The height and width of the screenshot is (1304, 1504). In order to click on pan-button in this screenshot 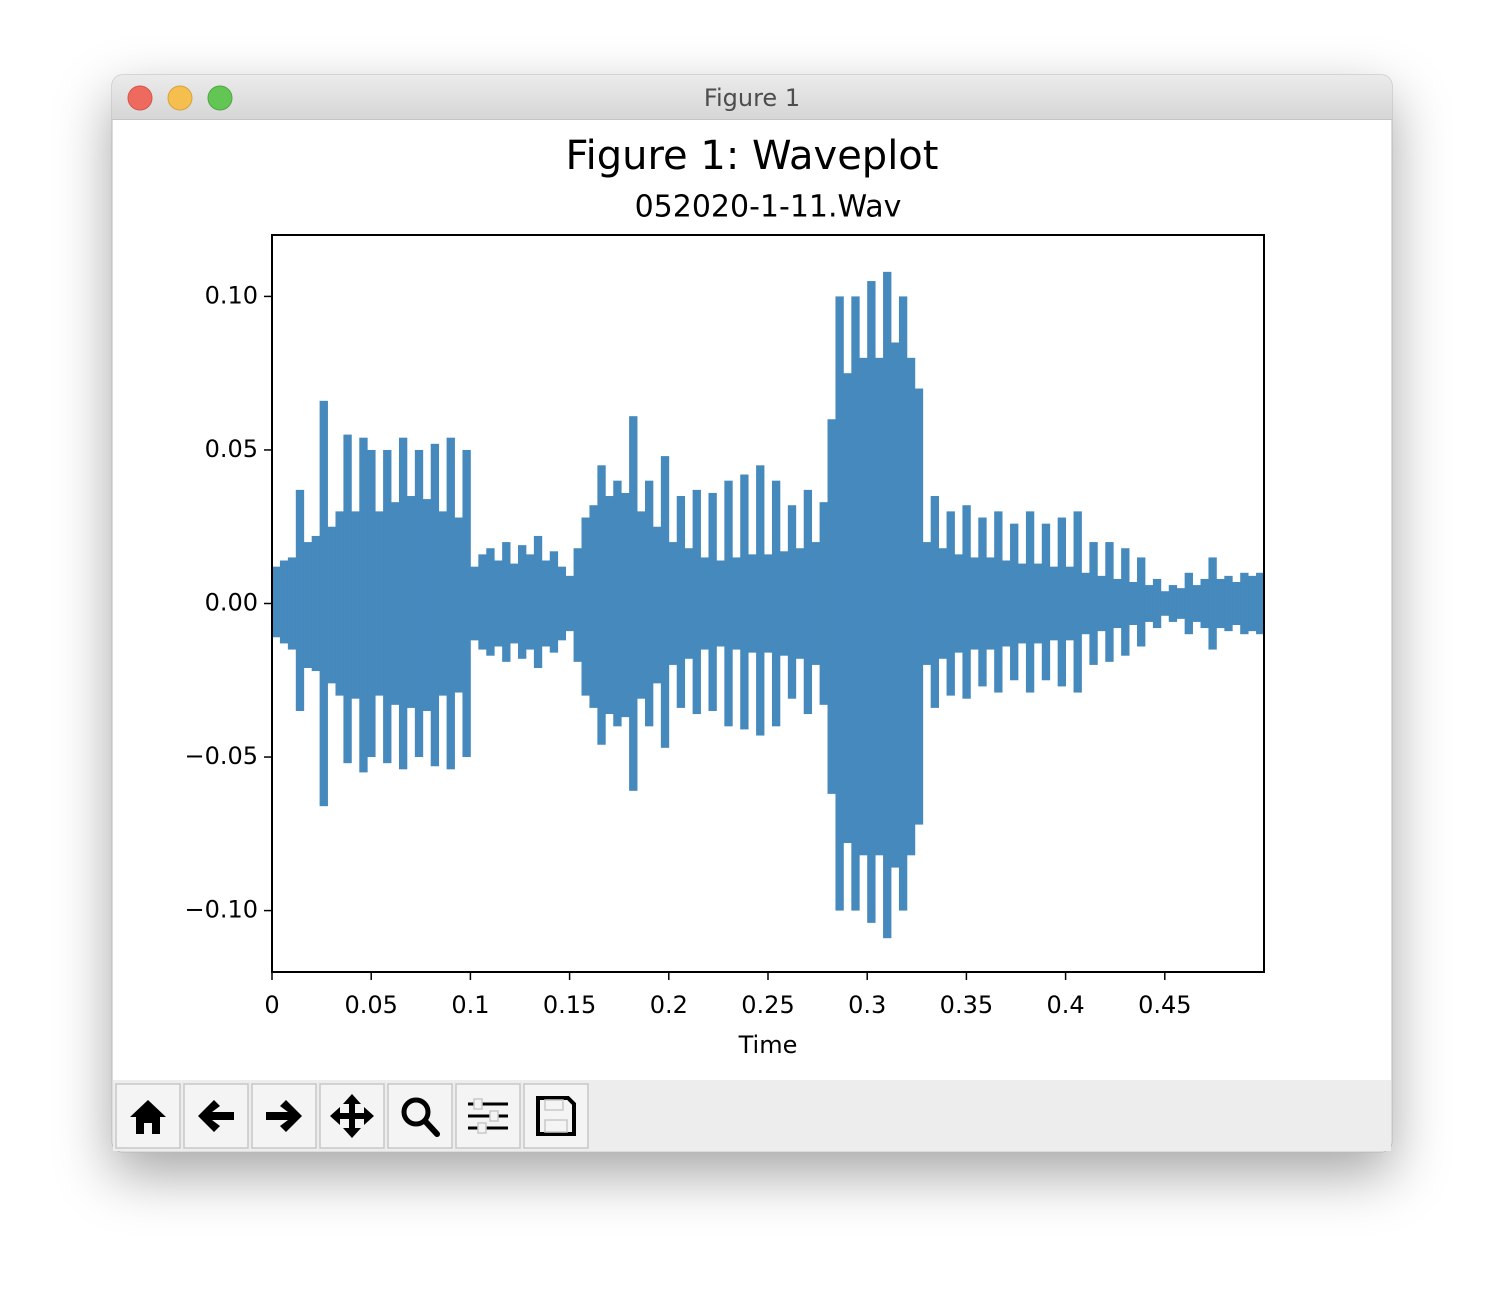, I will do `click(352, 1116)`.